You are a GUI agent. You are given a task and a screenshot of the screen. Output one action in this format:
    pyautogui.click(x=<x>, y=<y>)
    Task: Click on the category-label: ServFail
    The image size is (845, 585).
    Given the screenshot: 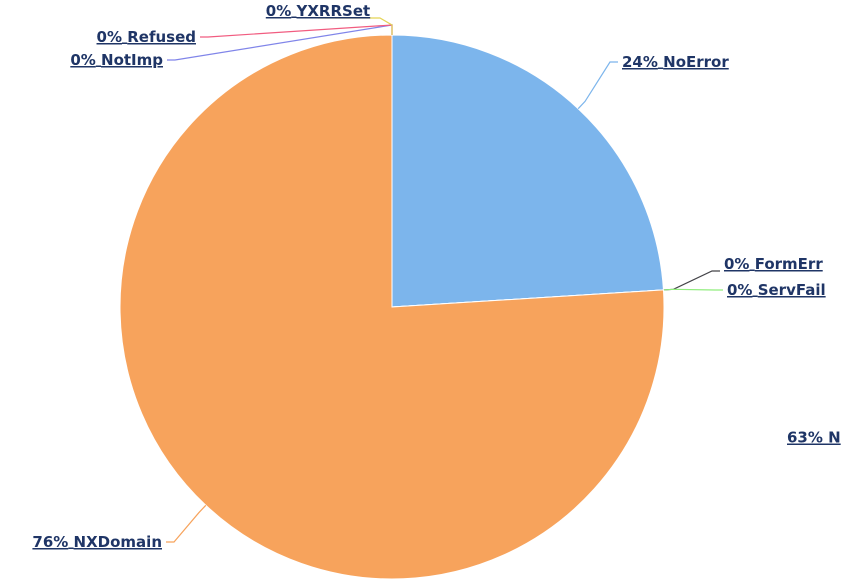 What is the action you would take?
    pyautogui.click(x=792, y=290)
    